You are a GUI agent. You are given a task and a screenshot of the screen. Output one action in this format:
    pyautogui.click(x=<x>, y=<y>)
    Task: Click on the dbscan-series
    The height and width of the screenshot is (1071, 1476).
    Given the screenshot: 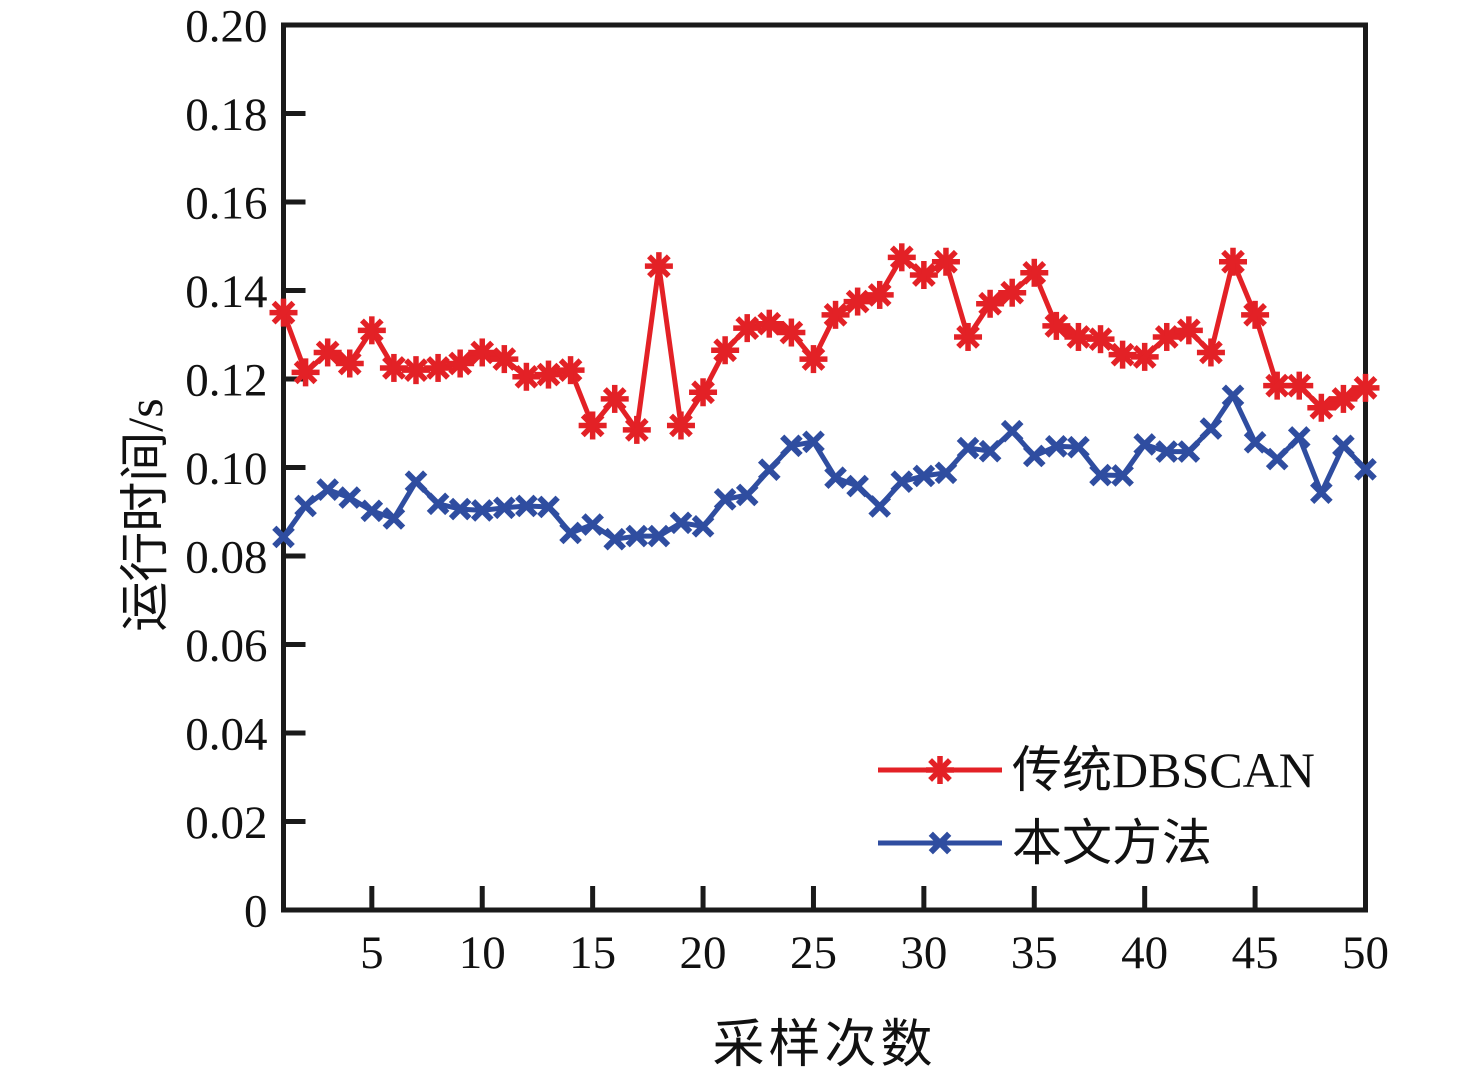 What is the action you would take?
    pyautogui.click(x=824, y=343)
    